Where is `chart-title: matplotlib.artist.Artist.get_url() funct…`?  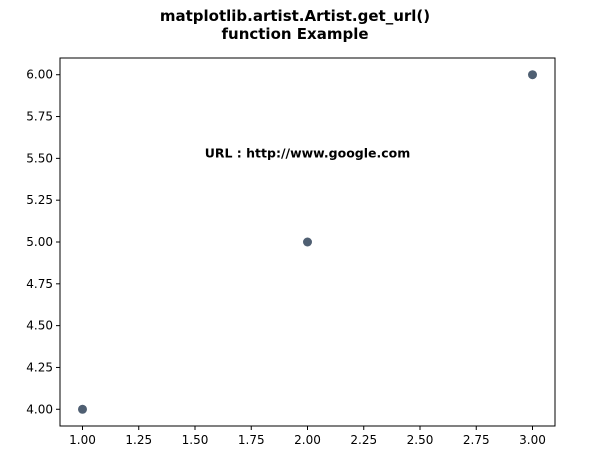
chart-title: matplotlib.artist.Artist.get_url() funct… is located at coordinates (295, 25).